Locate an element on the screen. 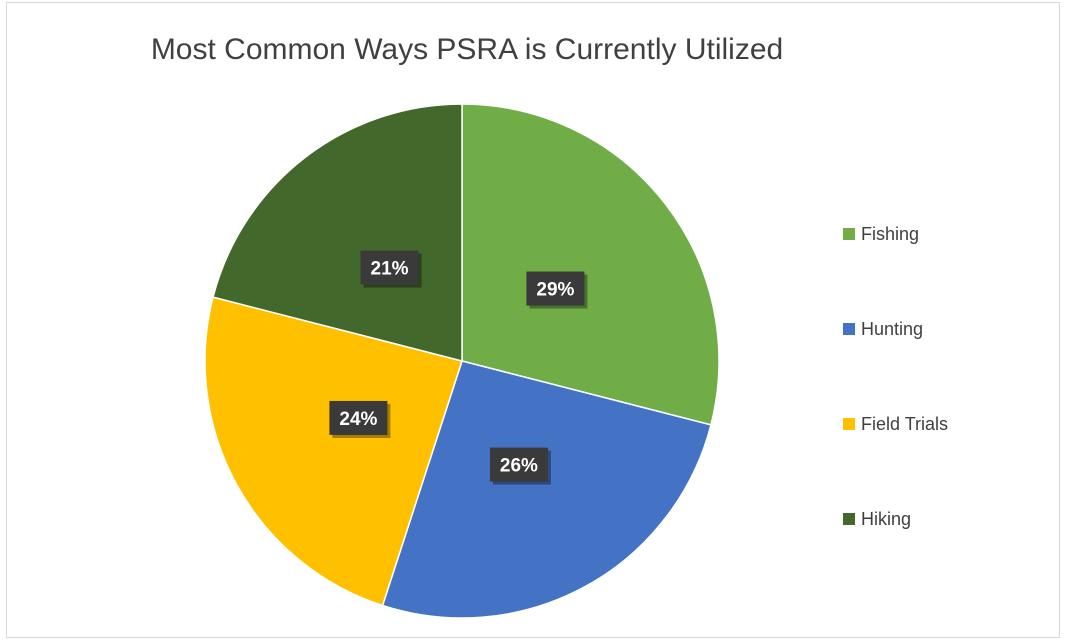 The image size is (1068, 643). data-label-hunting: 26% is located at coordinates (520, 466).